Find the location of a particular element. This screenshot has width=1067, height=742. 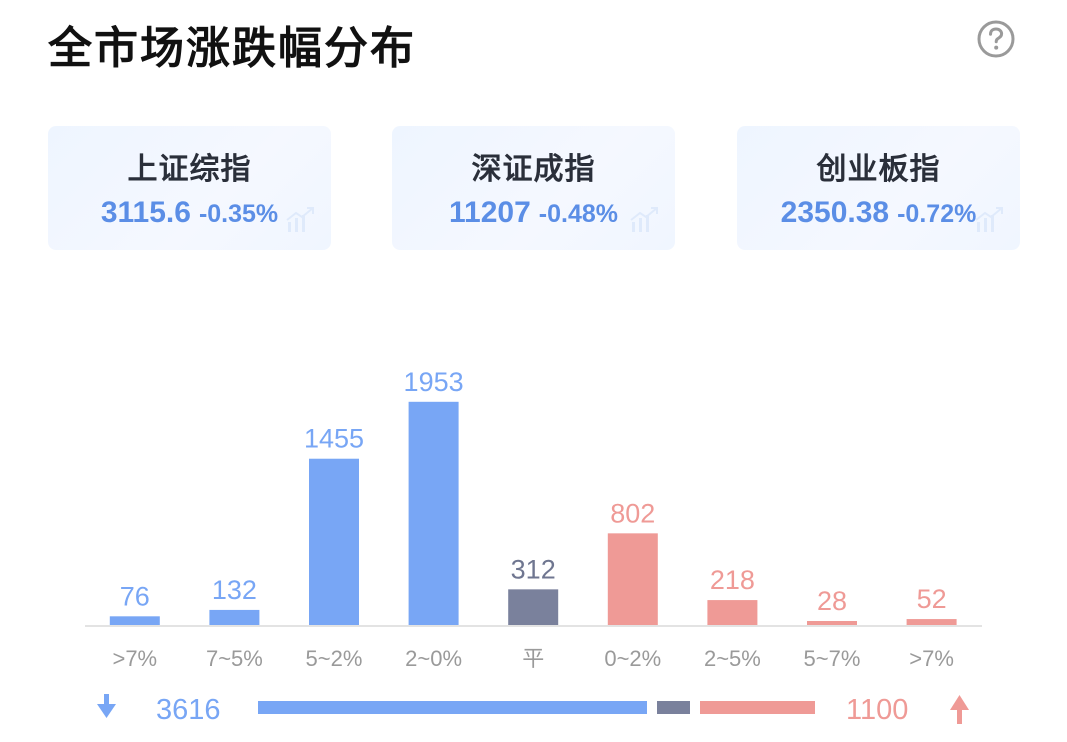

tick-label-1: 7~5% is located at coordinates (234, 658).